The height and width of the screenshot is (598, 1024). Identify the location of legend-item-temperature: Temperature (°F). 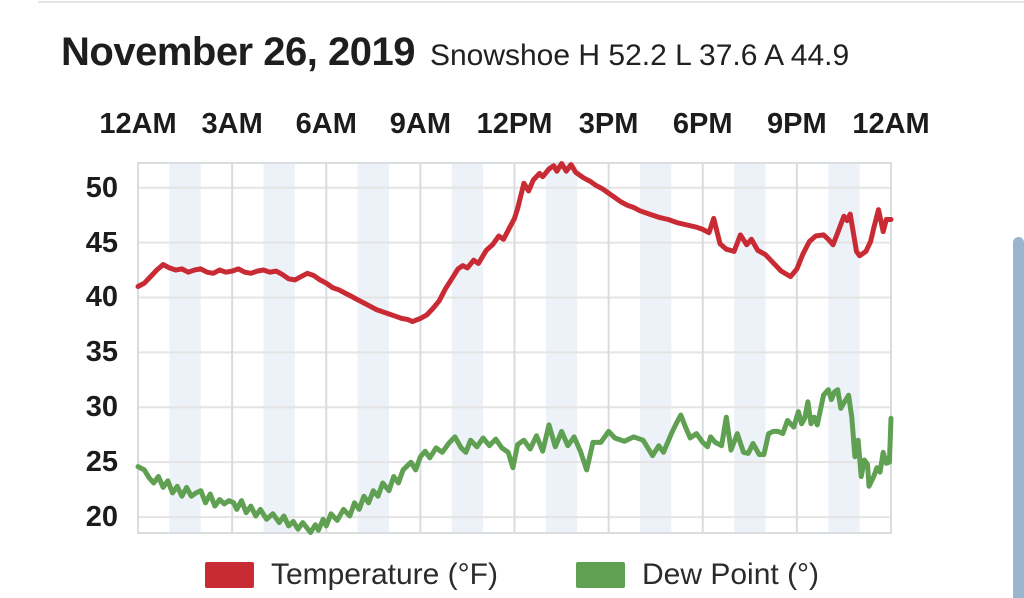
(351, 575).